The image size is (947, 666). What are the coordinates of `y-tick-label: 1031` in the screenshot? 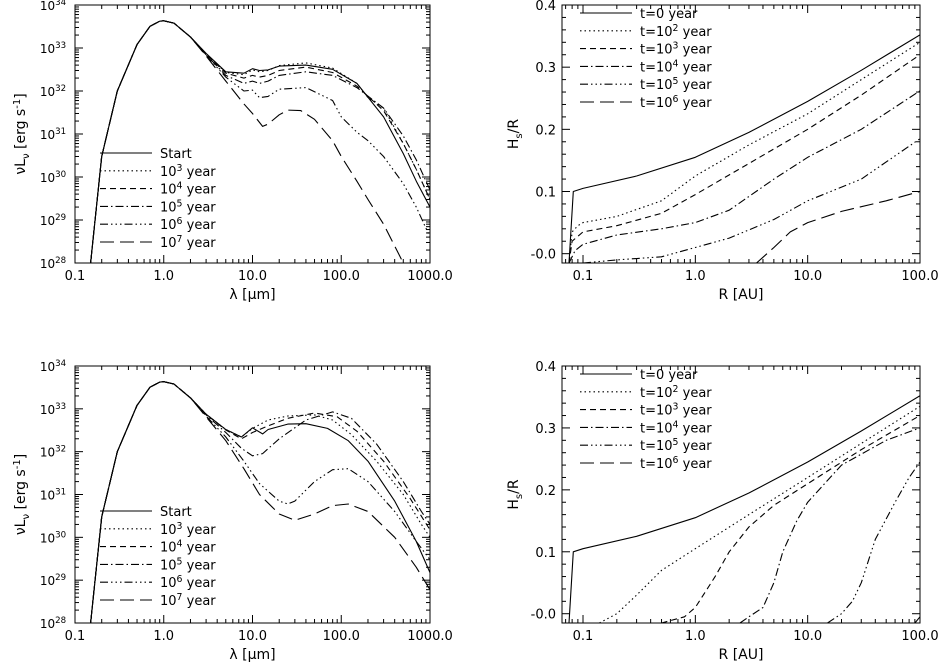 It's located at (53, 134).